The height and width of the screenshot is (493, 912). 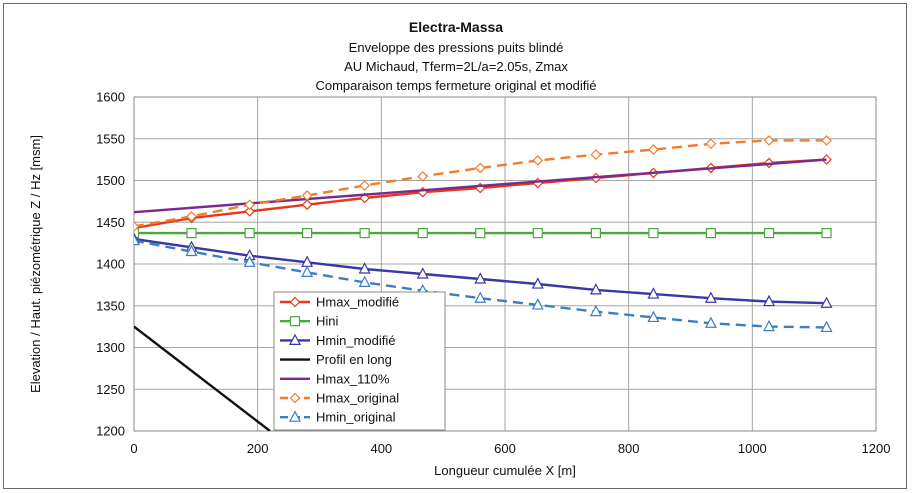 What do you see at coordinates (357, 302) in the screenshot?
I see `legend-label-hmax-modifi-: Hmax_modifié` at bounding box center [357, 302].